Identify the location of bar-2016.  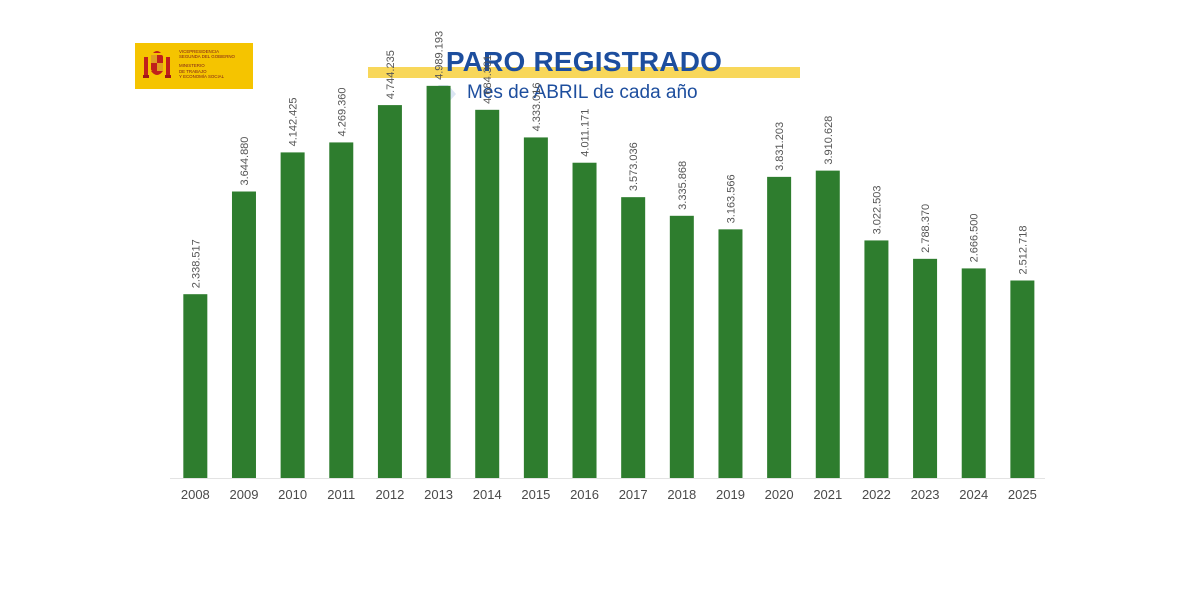
(584, 320).